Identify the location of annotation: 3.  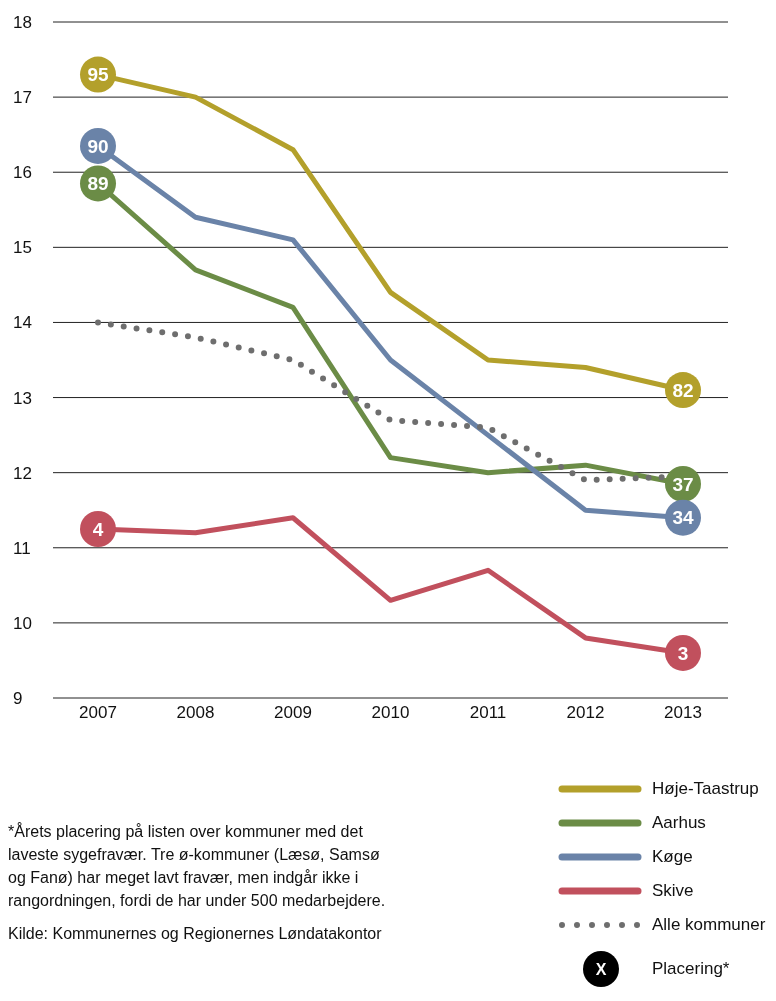
(683, 653).